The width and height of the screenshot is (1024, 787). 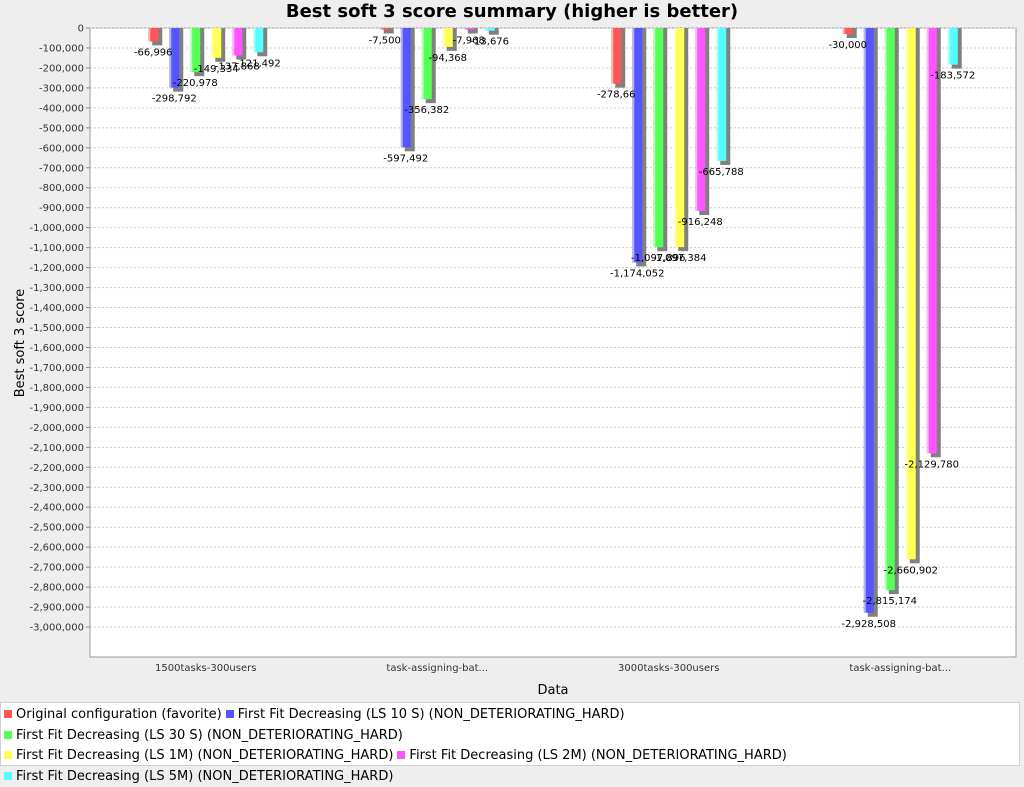 What do you see at coordinates (56, 368) in the screenshot?
I see `y-tick-label: -1,700,000` at bounding box center [56, 368].